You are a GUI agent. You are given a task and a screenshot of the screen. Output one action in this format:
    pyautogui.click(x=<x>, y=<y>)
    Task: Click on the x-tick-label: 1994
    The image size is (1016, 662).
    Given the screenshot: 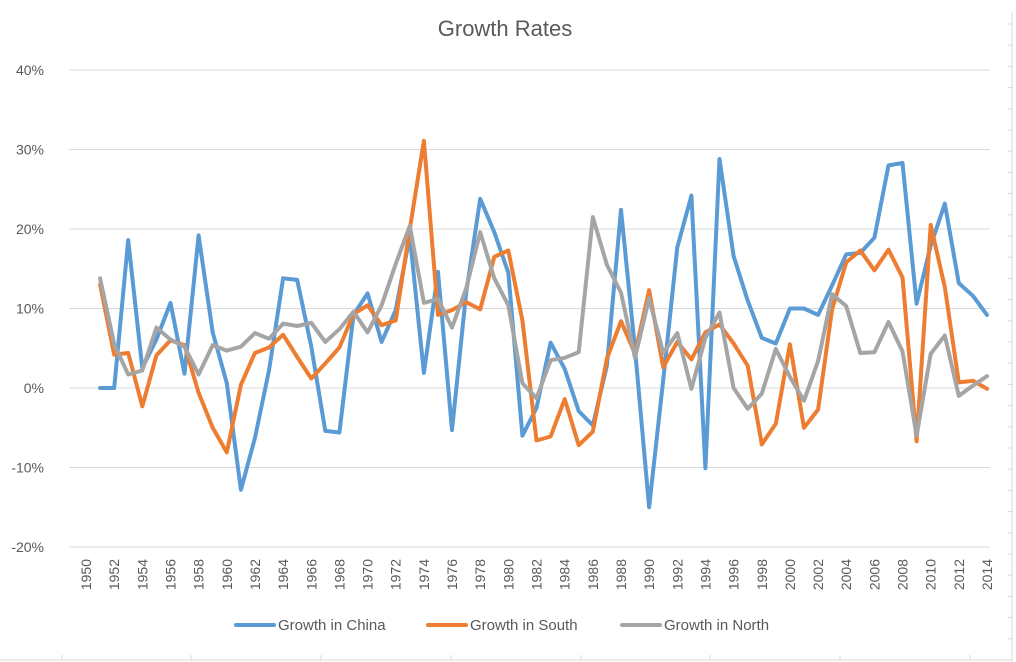 What is the action you would take?
    pyautogui.click(x=705, y=574)
    